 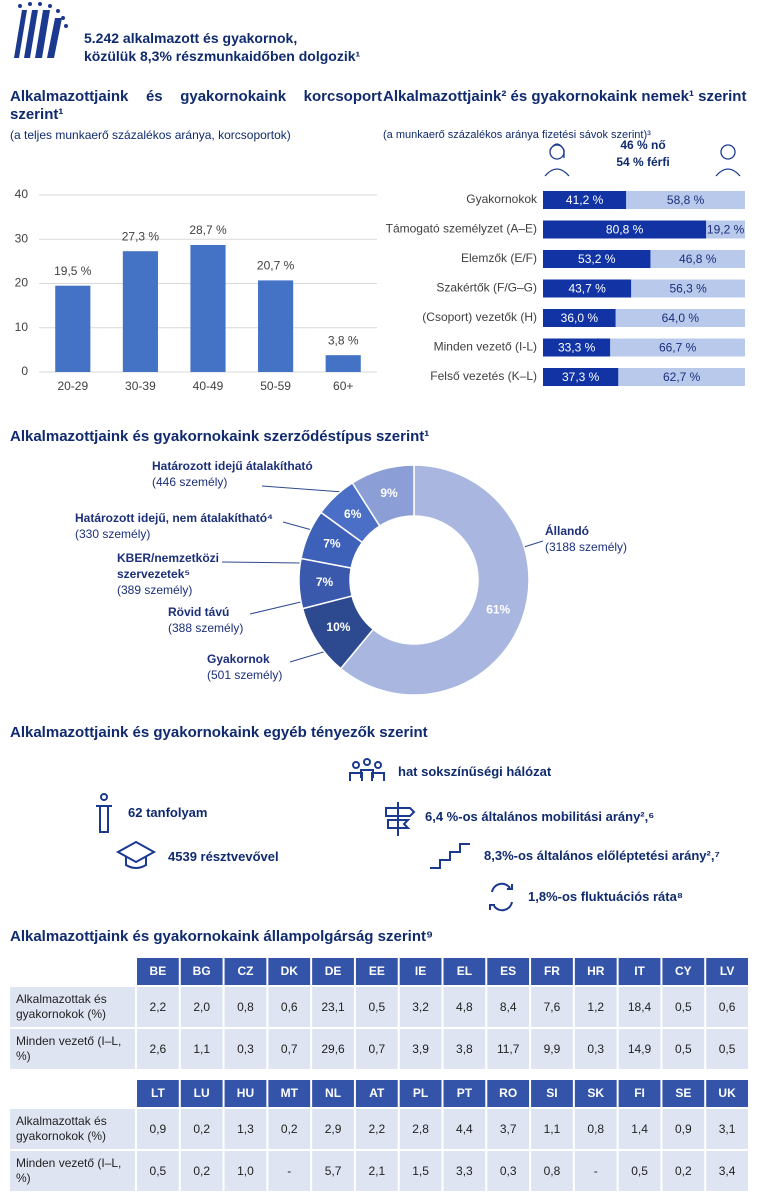 What do you see at coordinates (682, 377) in the screenshot?
I see `value-label: 62,7 %` at bounding box center [682, 377].